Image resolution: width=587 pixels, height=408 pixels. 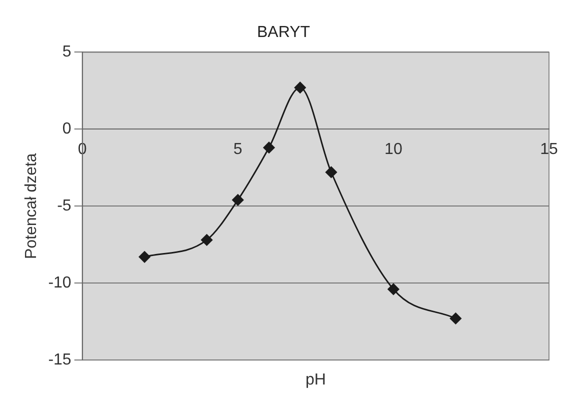 I want to click on y-tick-label: 0, so click(x=67, y=129).